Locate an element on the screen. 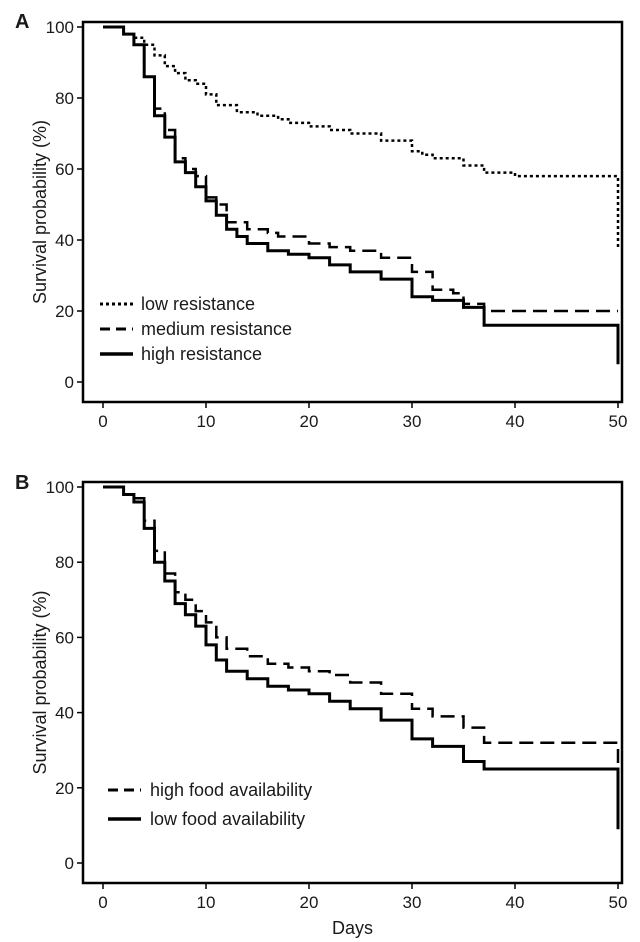  panel-b-x-tick-label: 50 is located at coordinates (618, 902).